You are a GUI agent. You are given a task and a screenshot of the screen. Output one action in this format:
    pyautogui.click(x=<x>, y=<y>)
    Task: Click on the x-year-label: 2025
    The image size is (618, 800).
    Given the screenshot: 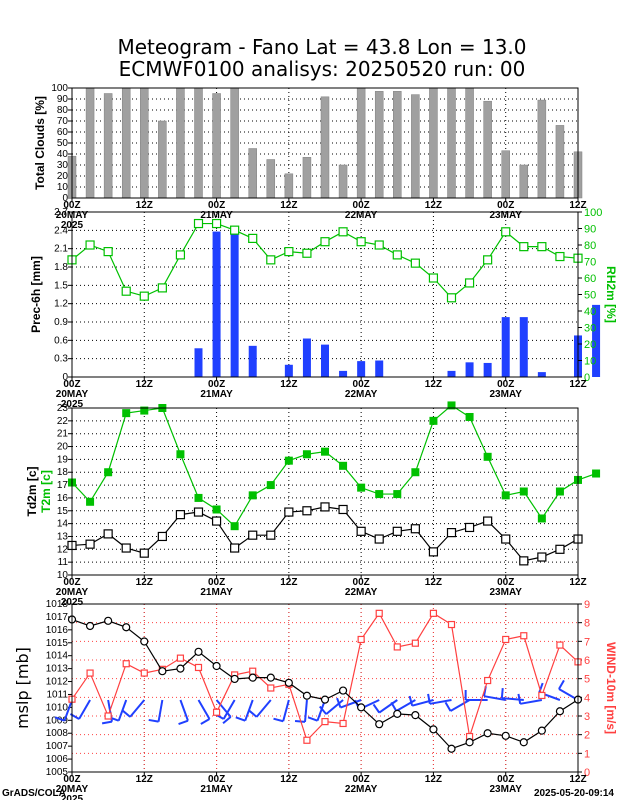 What is the action you would take?
    pyautogui.click(x=72, y=404)
    